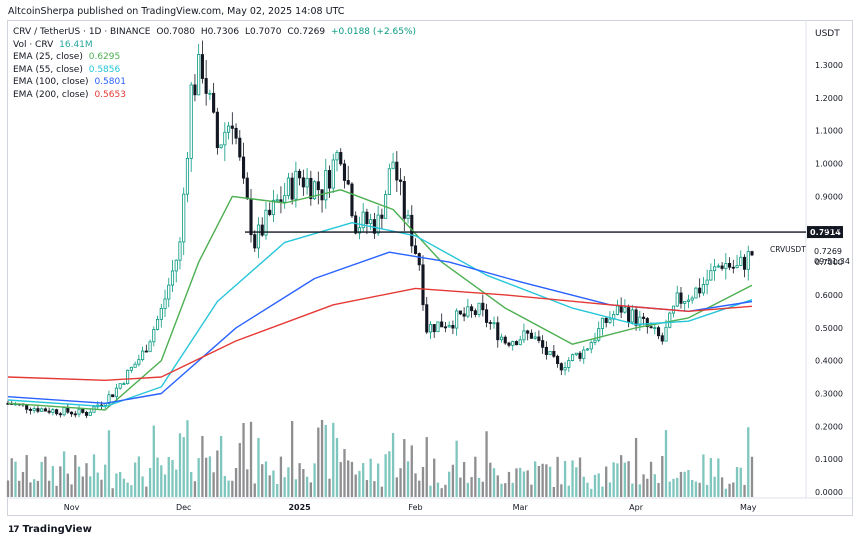  I want to click on ema25-label: EMA (25, close), so click(48, 57).